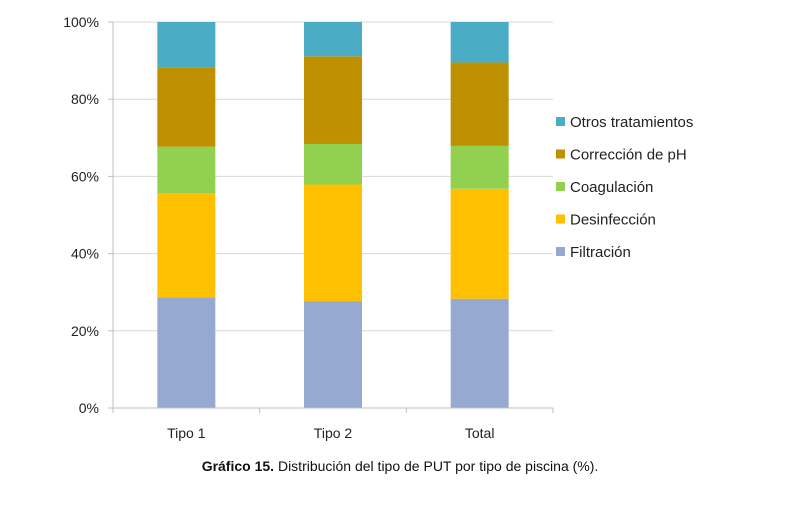 The width and height of the screenshot is (800, 510). What do you see at coordinates (628, 155) in the screenshot?
I see `legend-label: Corrección de pH` at bounding box center [628, 155].